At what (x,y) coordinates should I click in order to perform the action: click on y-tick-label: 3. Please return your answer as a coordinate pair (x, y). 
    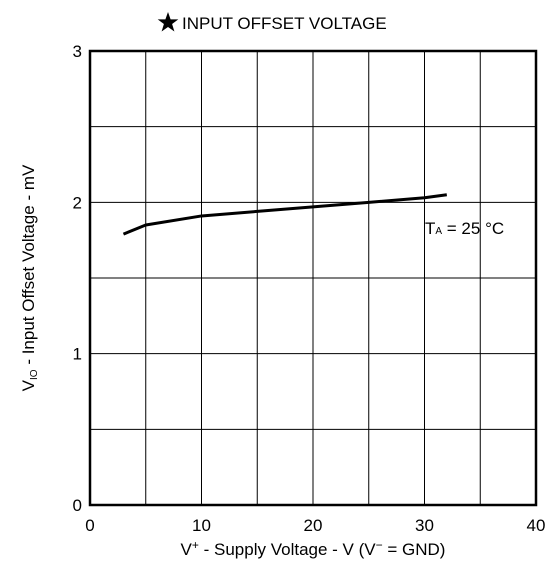
    Looking at the image, I should click on (77, 51).